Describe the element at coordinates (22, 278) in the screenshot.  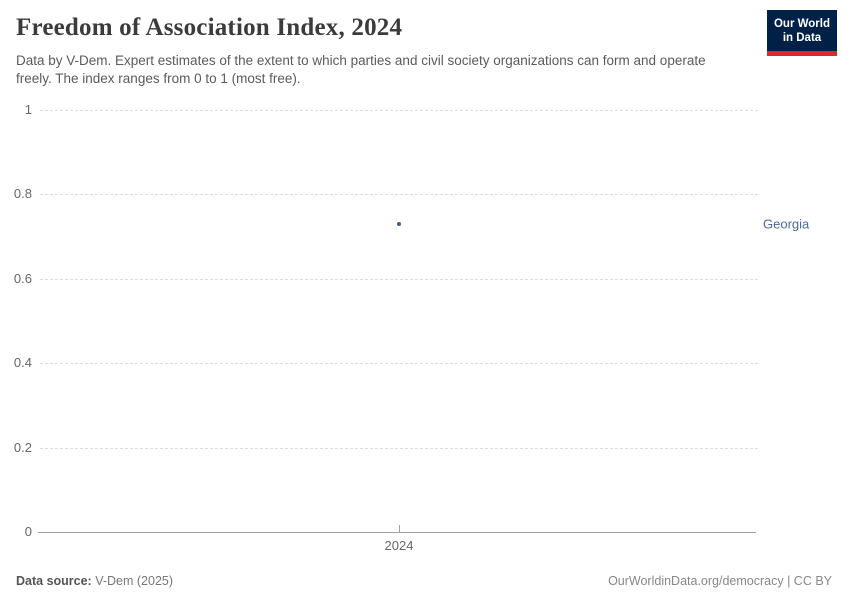
I see `y-tick-label: 0.6` at that location.